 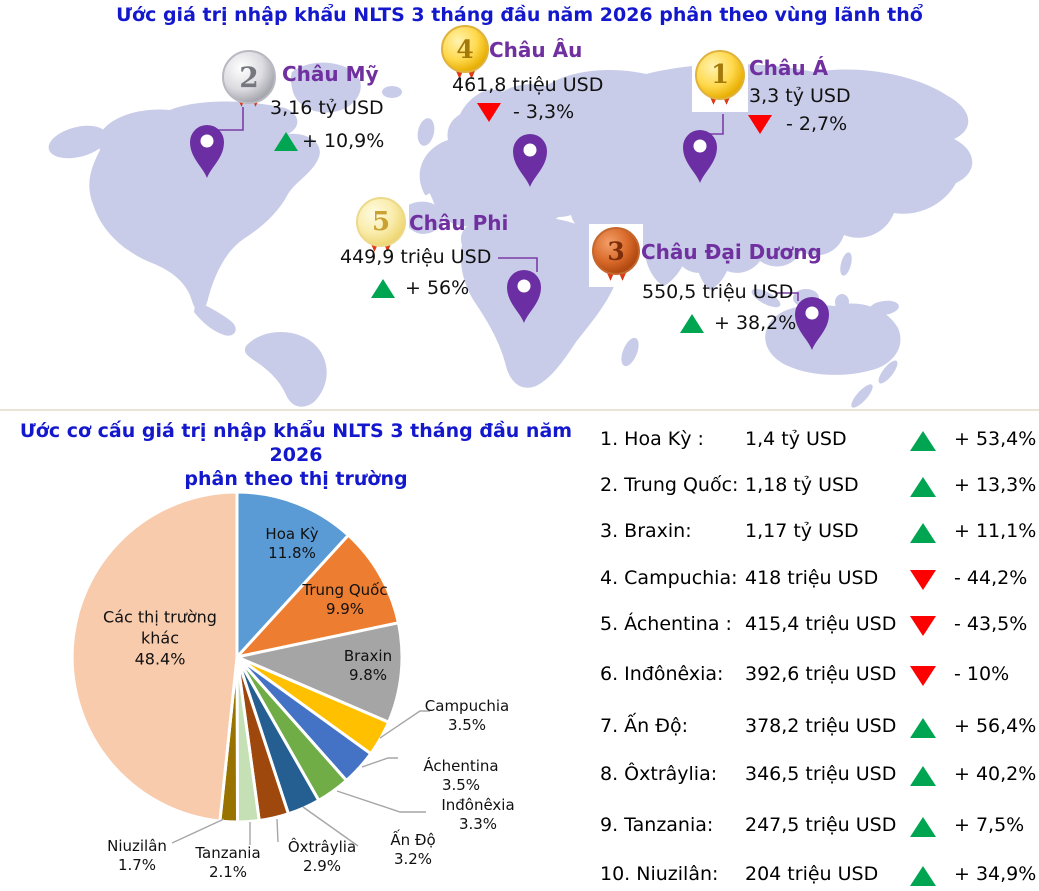 I want to click on ranking-row-trung-quoc: 2. Trung Quốc: 1,18 tỷ USD + 13,3%, so click(x=815, y=488).